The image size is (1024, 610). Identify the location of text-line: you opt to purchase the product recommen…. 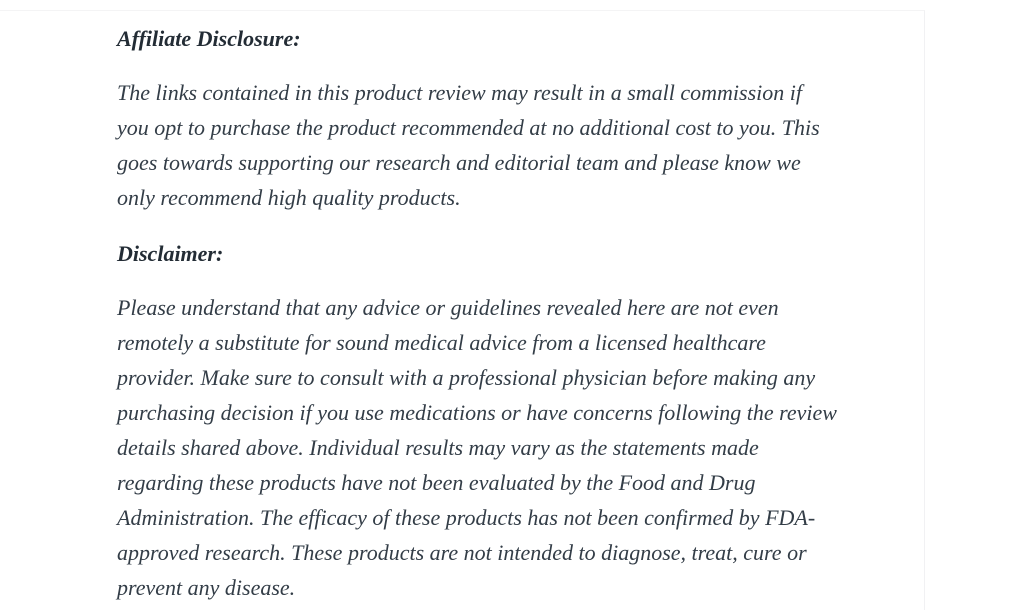
(468, 127).